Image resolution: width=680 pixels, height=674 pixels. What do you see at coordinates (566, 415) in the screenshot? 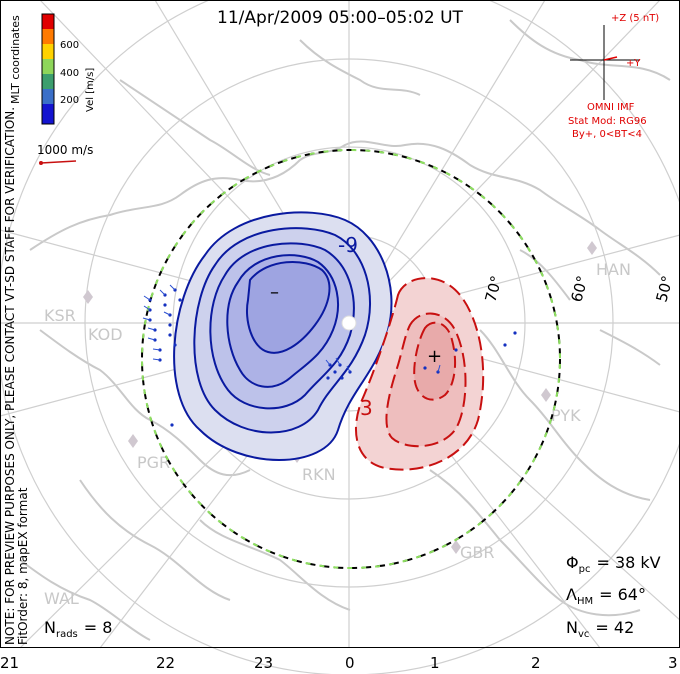
I see `site-label-pyk: PYK` at bounding box center [566, 415].